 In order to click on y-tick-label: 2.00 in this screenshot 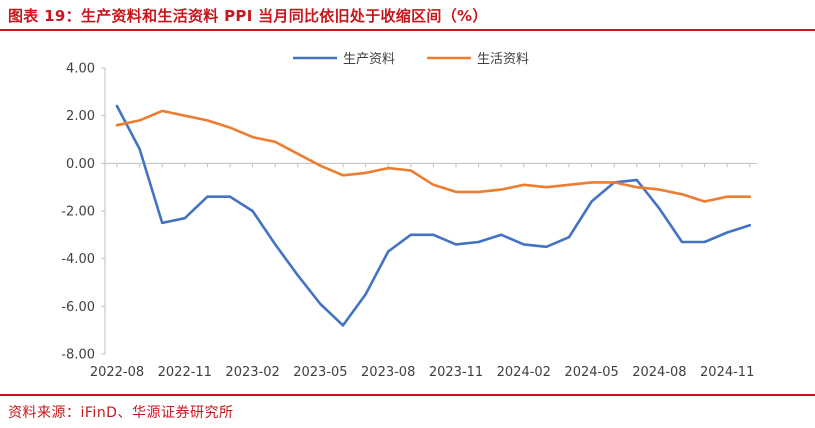, I will do `click(80, 116)`.